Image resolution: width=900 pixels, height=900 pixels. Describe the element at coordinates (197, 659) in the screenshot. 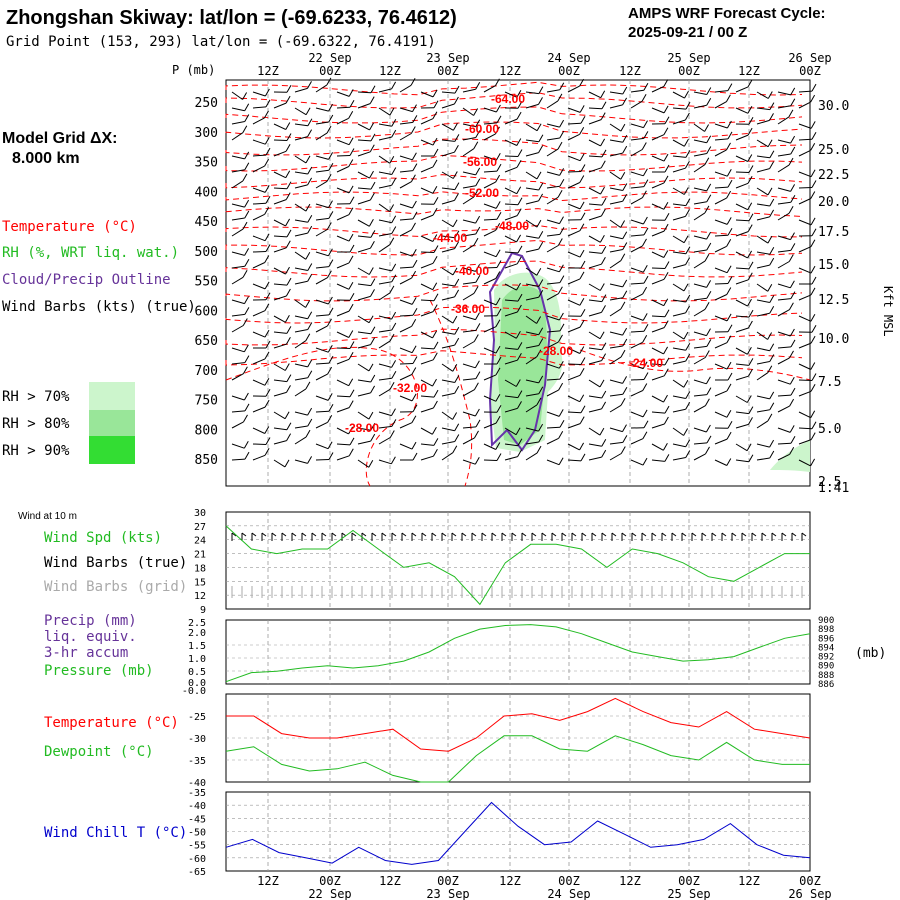

I see `precip-tick: 1.0` at that location.